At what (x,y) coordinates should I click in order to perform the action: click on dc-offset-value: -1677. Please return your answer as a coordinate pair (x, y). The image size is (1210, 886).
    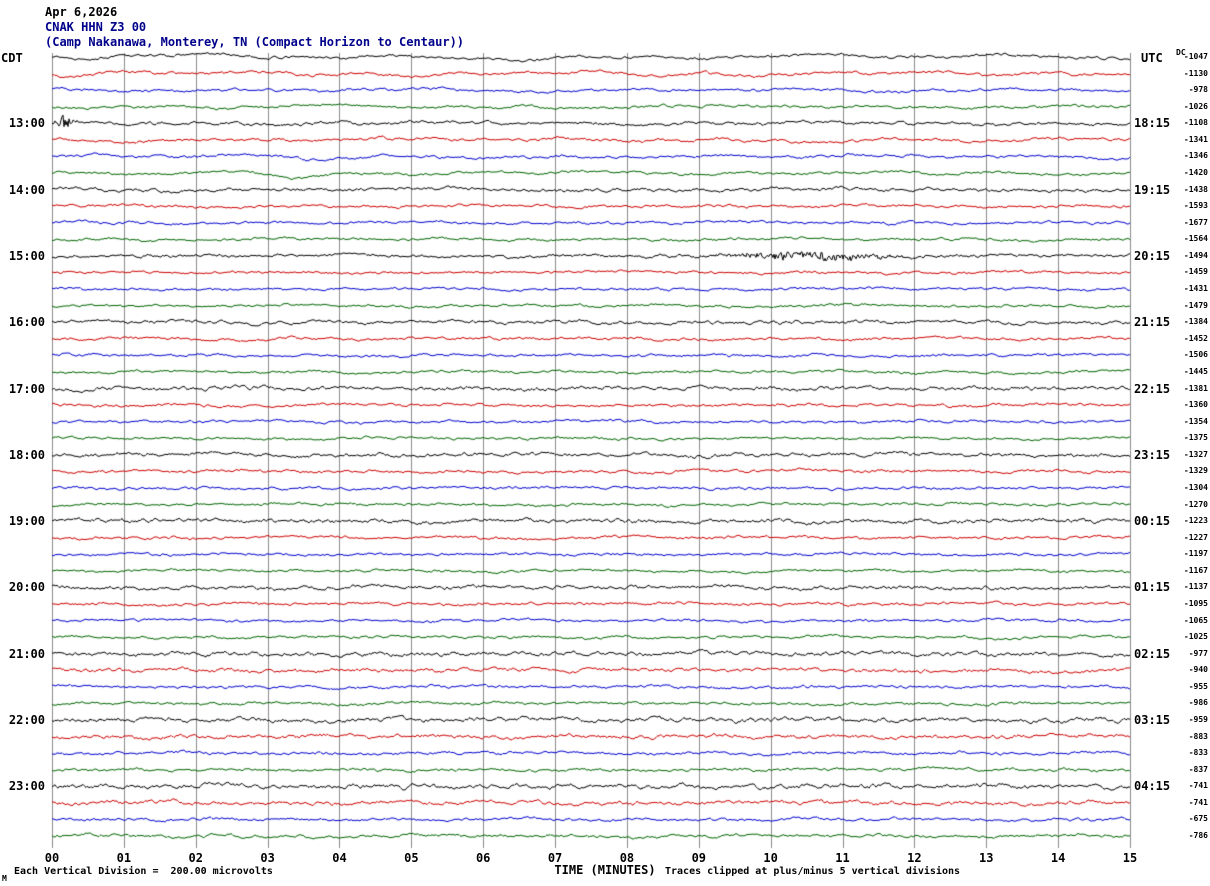
    Looking at the image, I should click on (1195, 222).